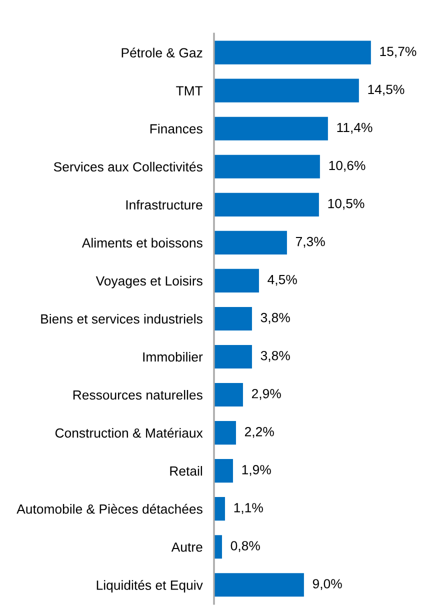 The width and height of the screenshot is (428, 610). What do you see at coordinates (347, 166) in the screenshot?
I see `data-label: 10,6%` at bounding box center [347, 166].